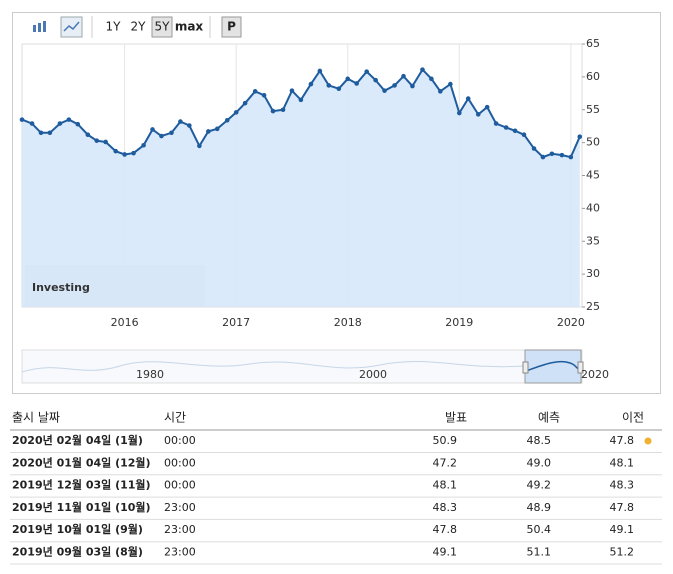 The image size is (673, 574). Describe the element at coordinates (175, 418) in the screenshot. I see `table-header: 시간` at that location.